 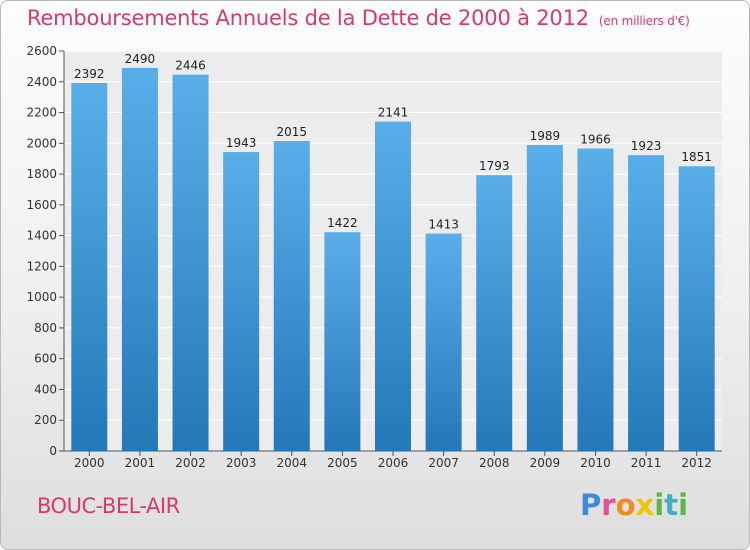 What do you see at coordinates (443, 225) in the screenshot?
I see `value-label-2007: 1413` at bounding box center [443, 225].